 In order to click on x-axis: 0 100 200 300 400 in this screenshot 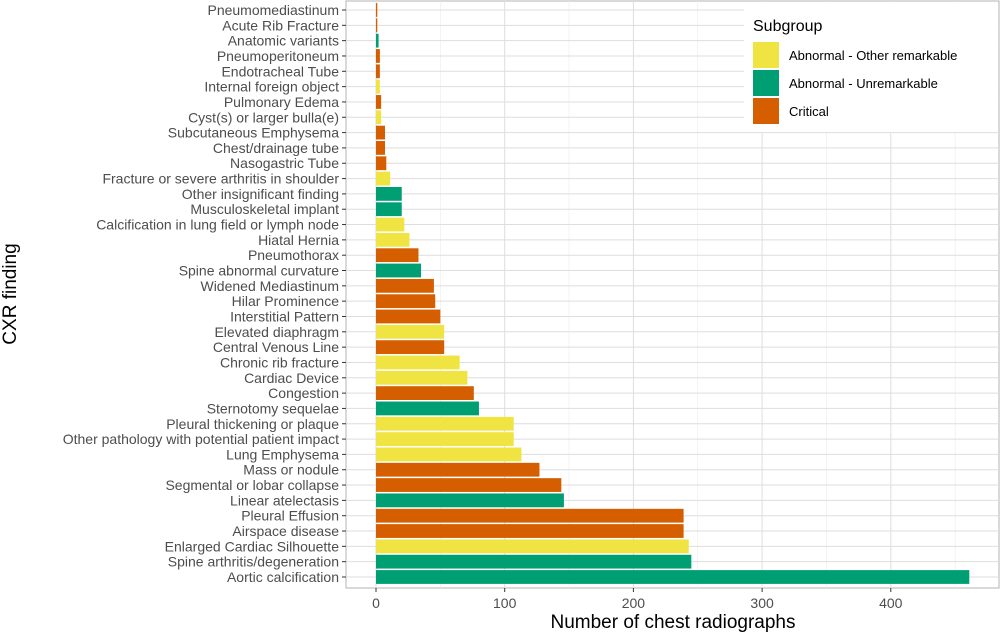, I will do `click(637, 599)`.